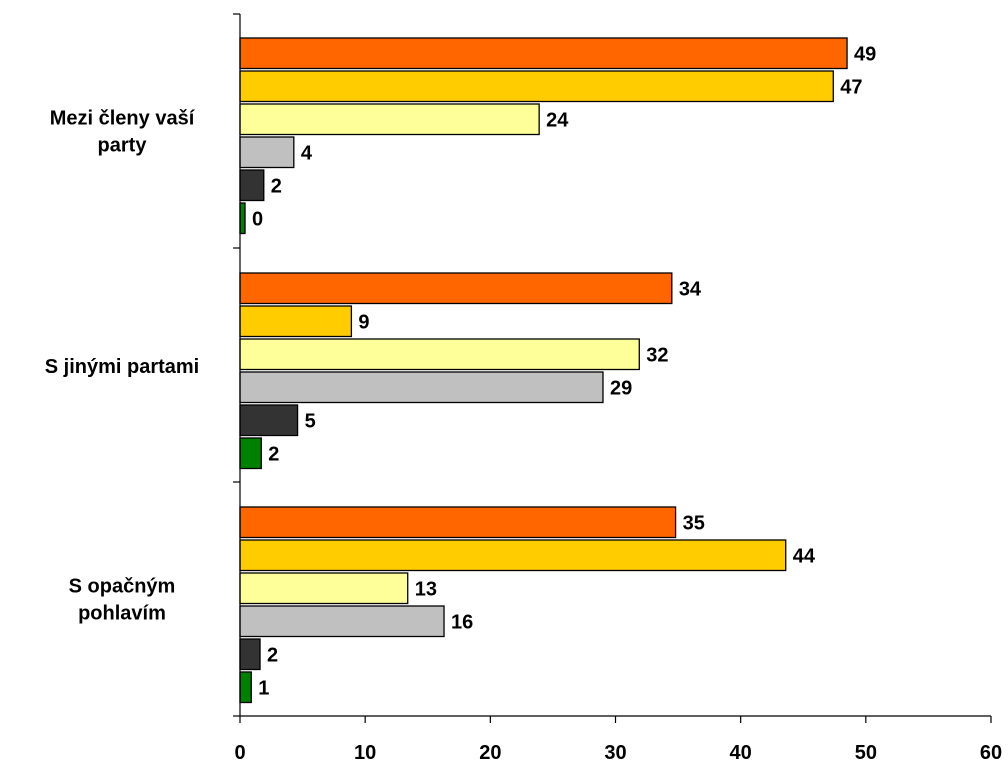 This screenshot has width=1008, height=765. Describe the element at coordinates (657, 355) in the screenshot. I see `value-label-2-series-3: 32` at that location.